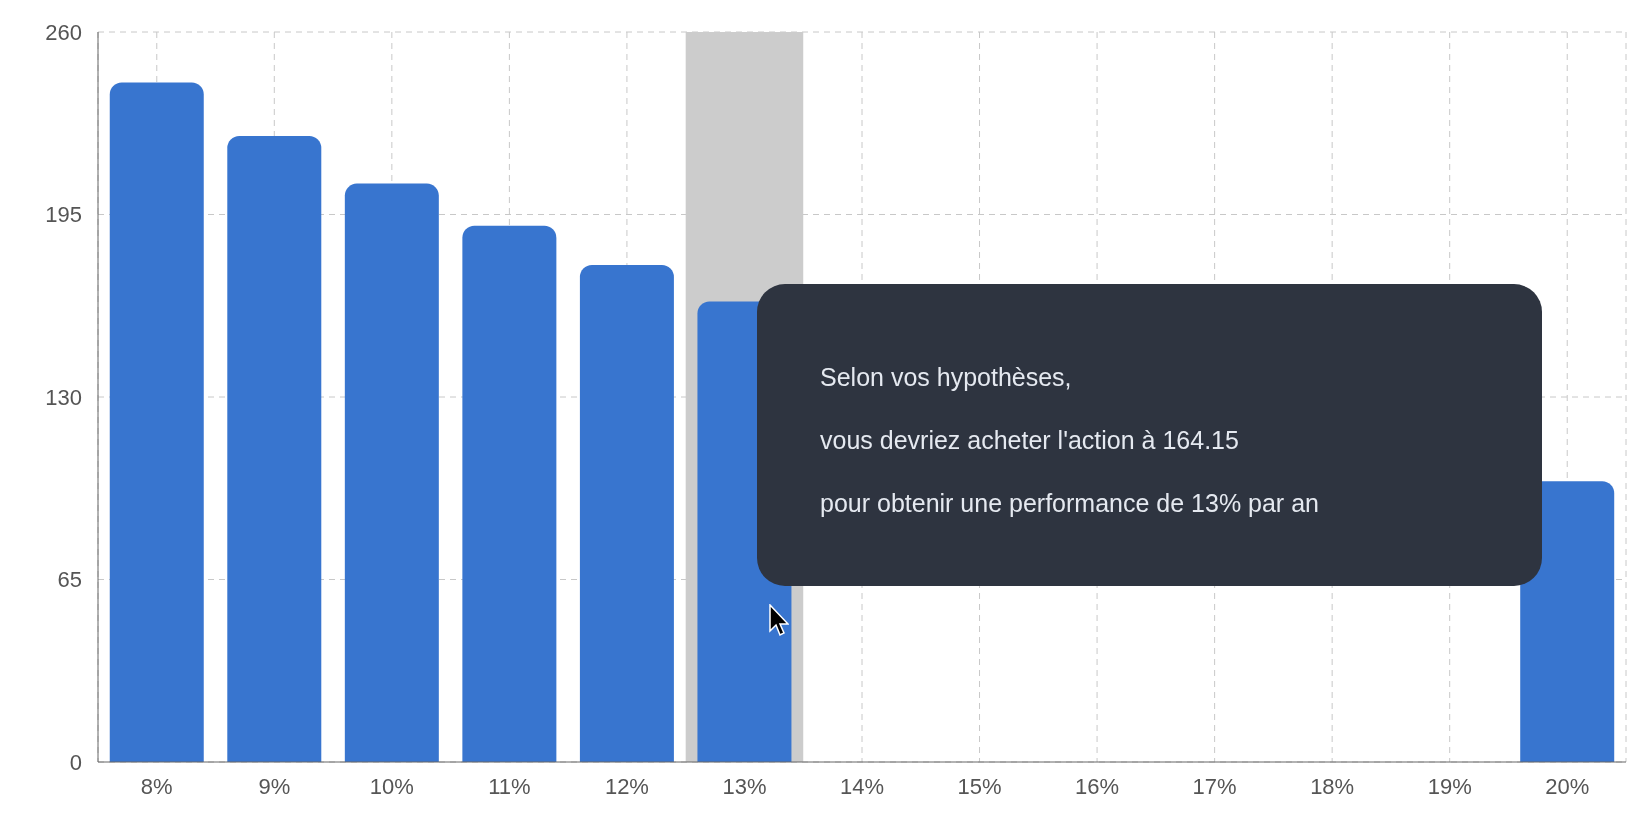 The height and width of the screenshot is (820, 1650). I want to click on annotation: pour obtenir une performance de 13% par an, so click(1070, 503).